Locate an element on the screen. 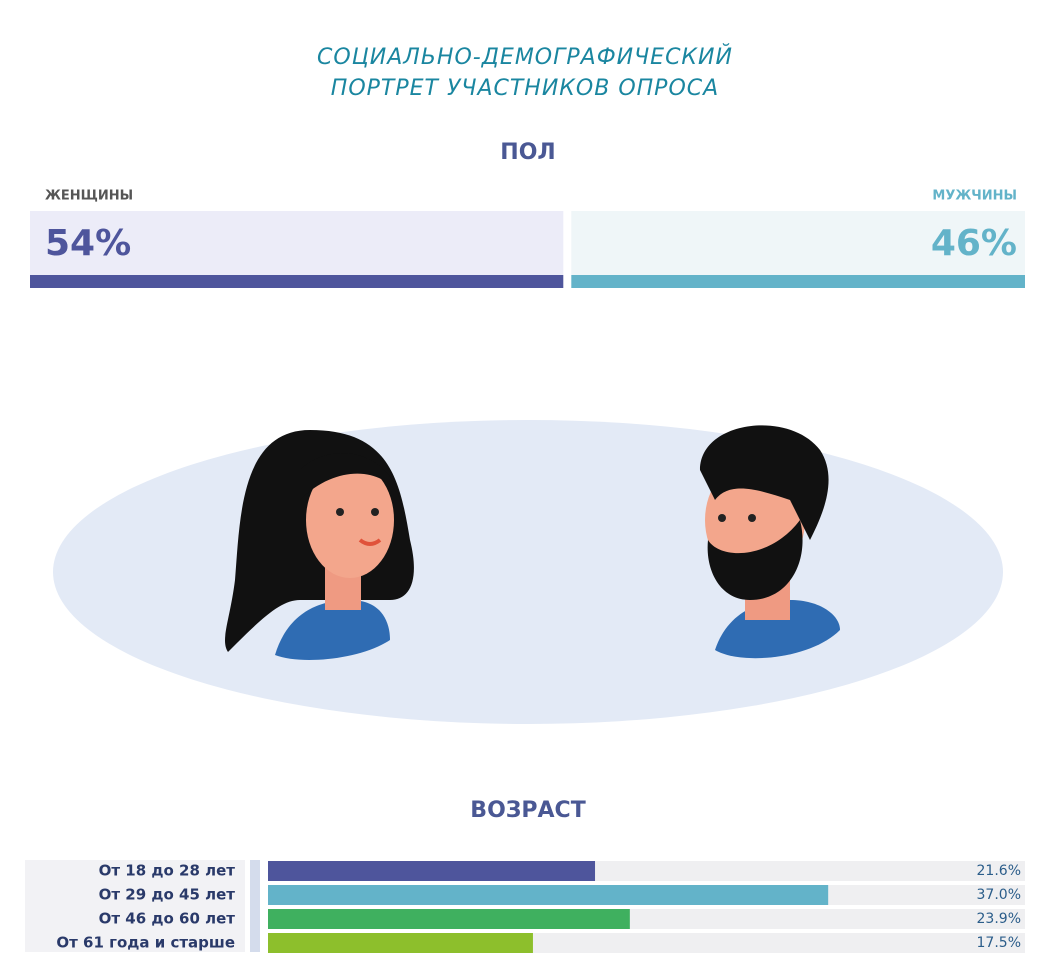  category-label: От 29 до 45 лет is located at coordinates (167, 895).